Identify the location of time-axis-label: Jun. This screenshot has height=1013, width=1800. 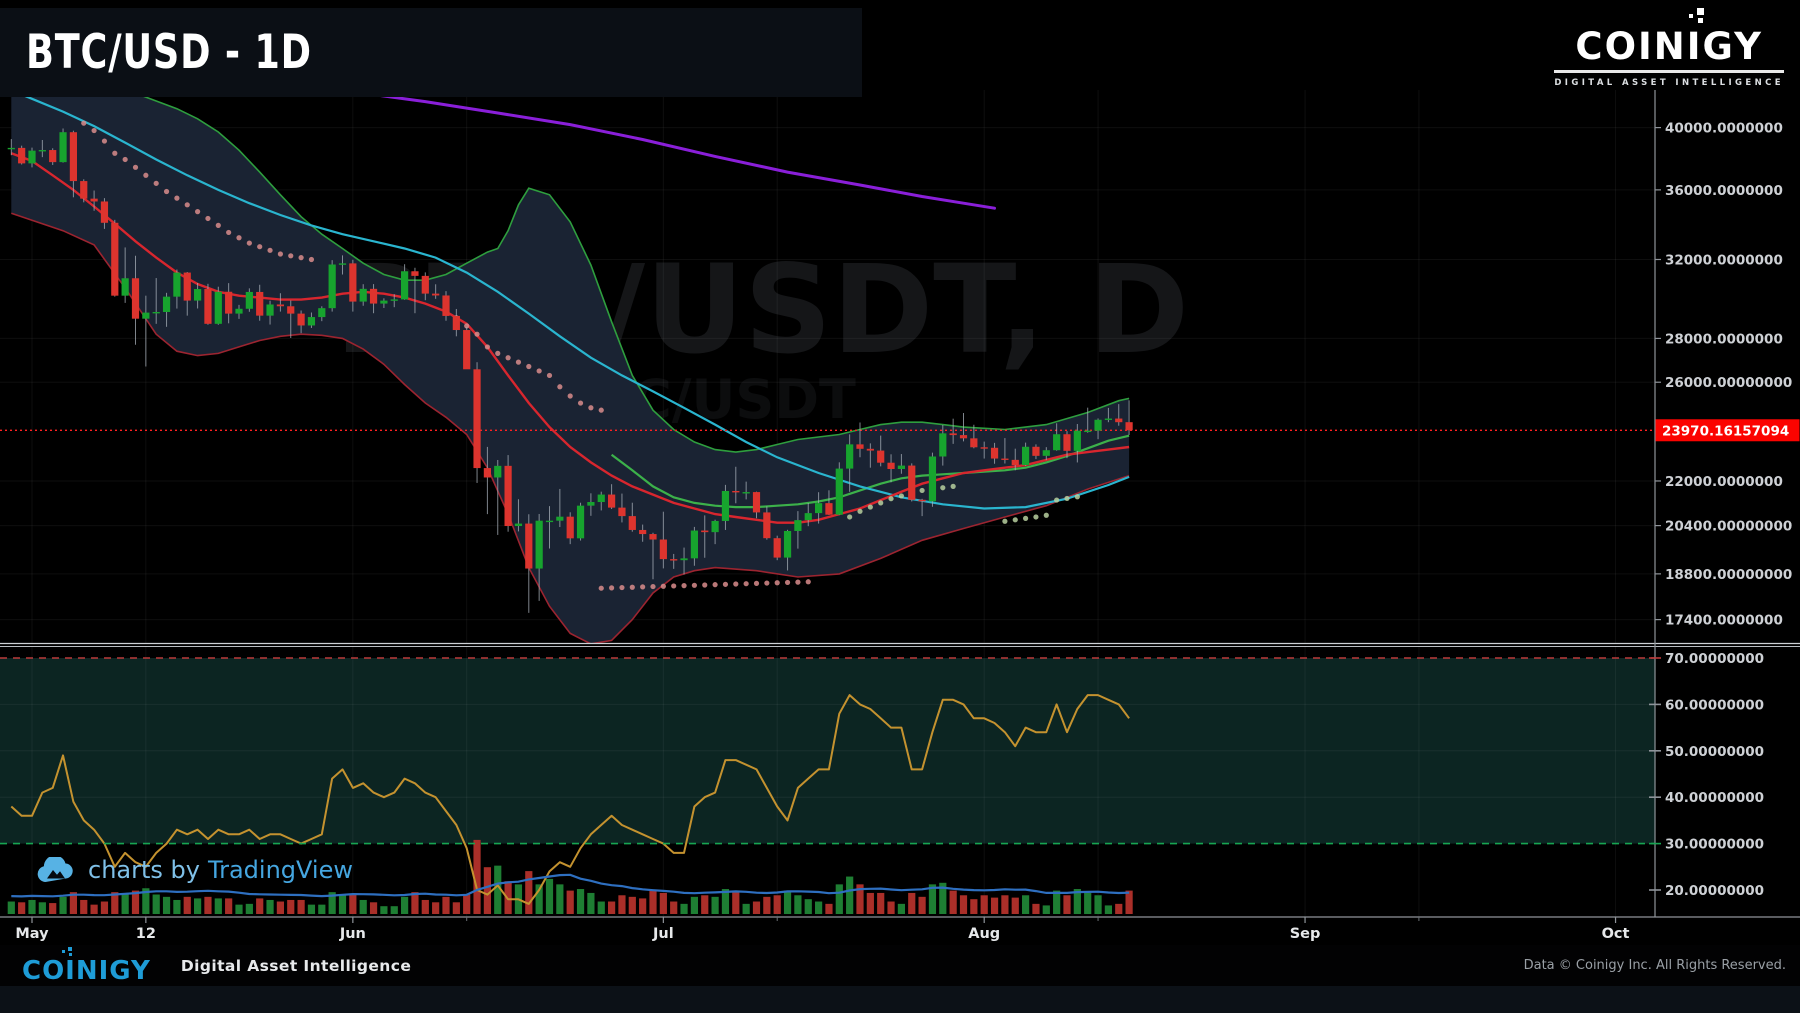
(352, 934).